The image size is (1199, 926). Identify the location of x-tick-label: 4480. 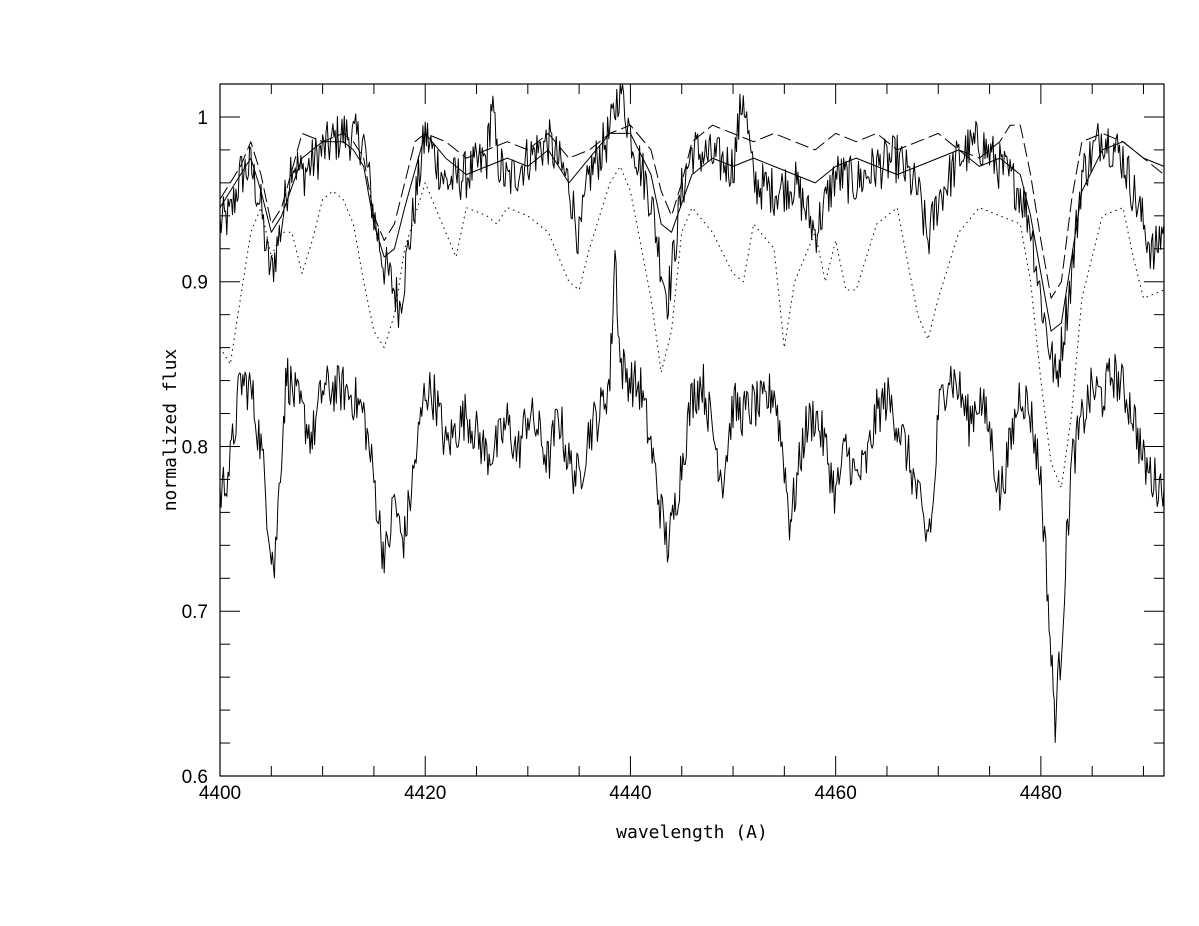
(1041, 793).